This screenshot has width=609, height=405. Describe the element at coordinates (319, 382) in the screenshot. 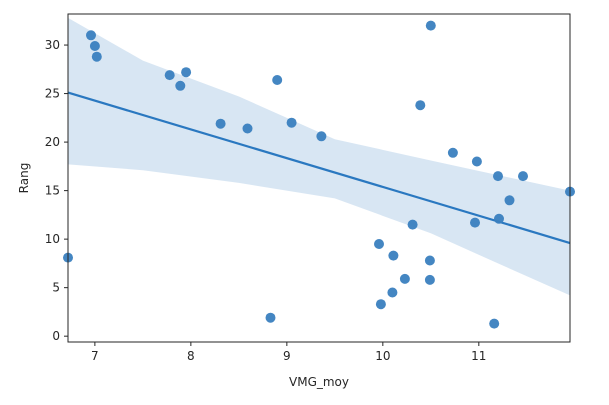

I see `x-axis-label: VMG_moy` at that location.